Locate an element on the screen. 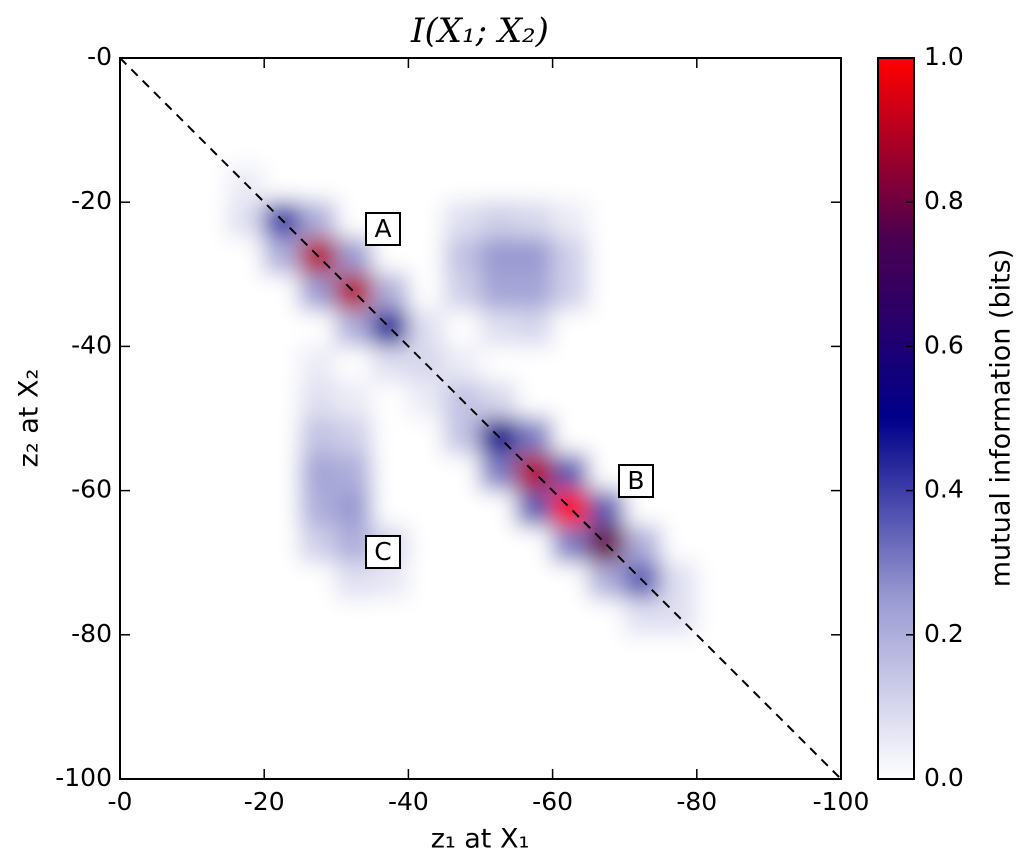 This screenshot has width=1024, height=860. y-tick-label: -0 is located at coordinates (99, 56).